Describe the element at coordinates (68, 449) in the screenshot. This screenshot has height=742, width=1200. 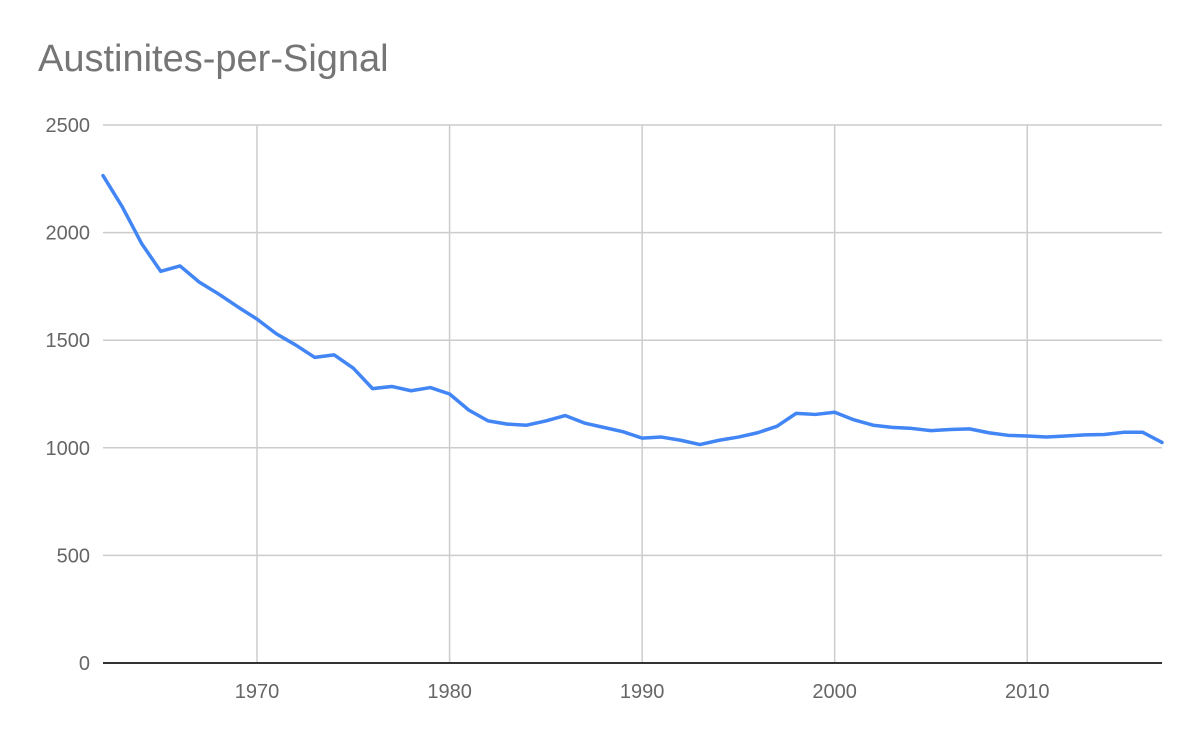
I see `y-tick-label-1000: 1000` at that location.